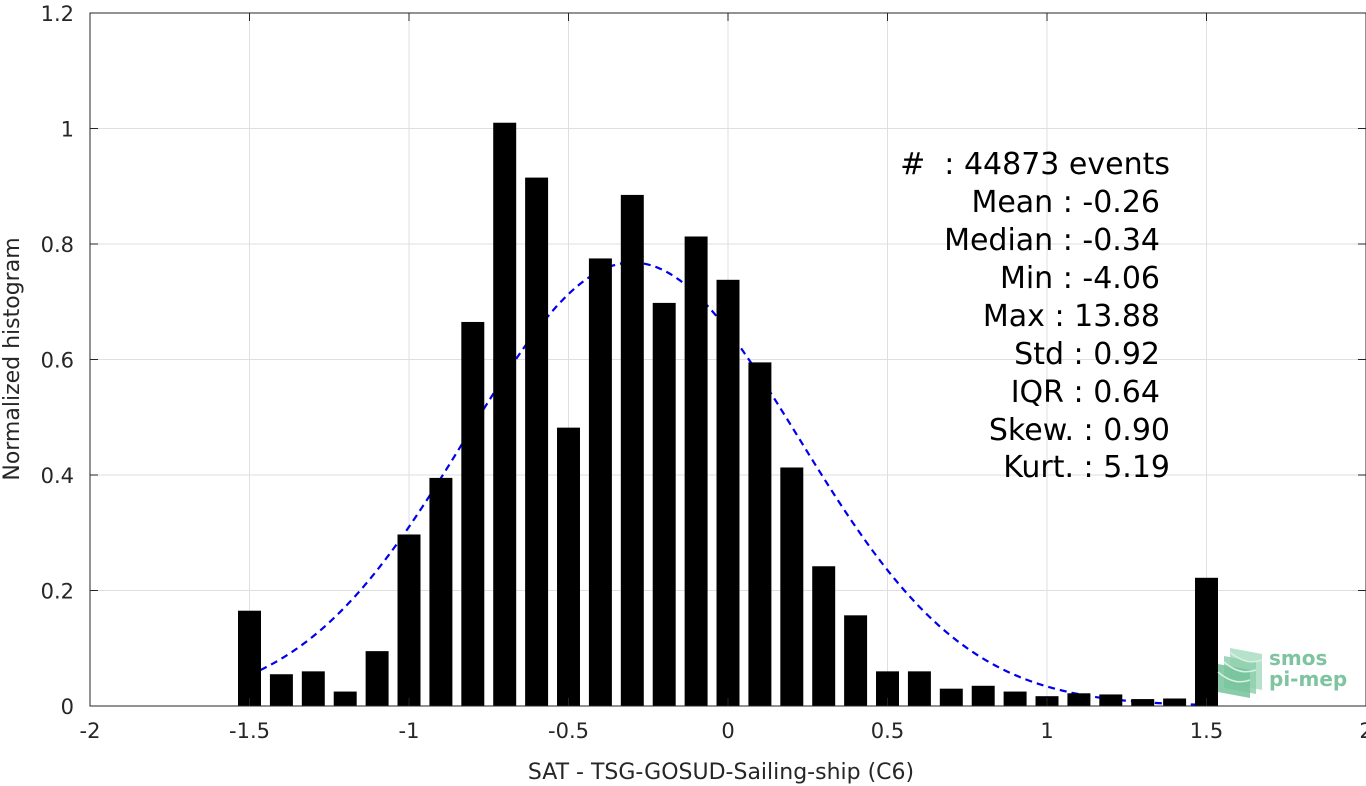 The image size is (1366, 786). I want to click on x-tick-label: 0.5, so click(887, 731).